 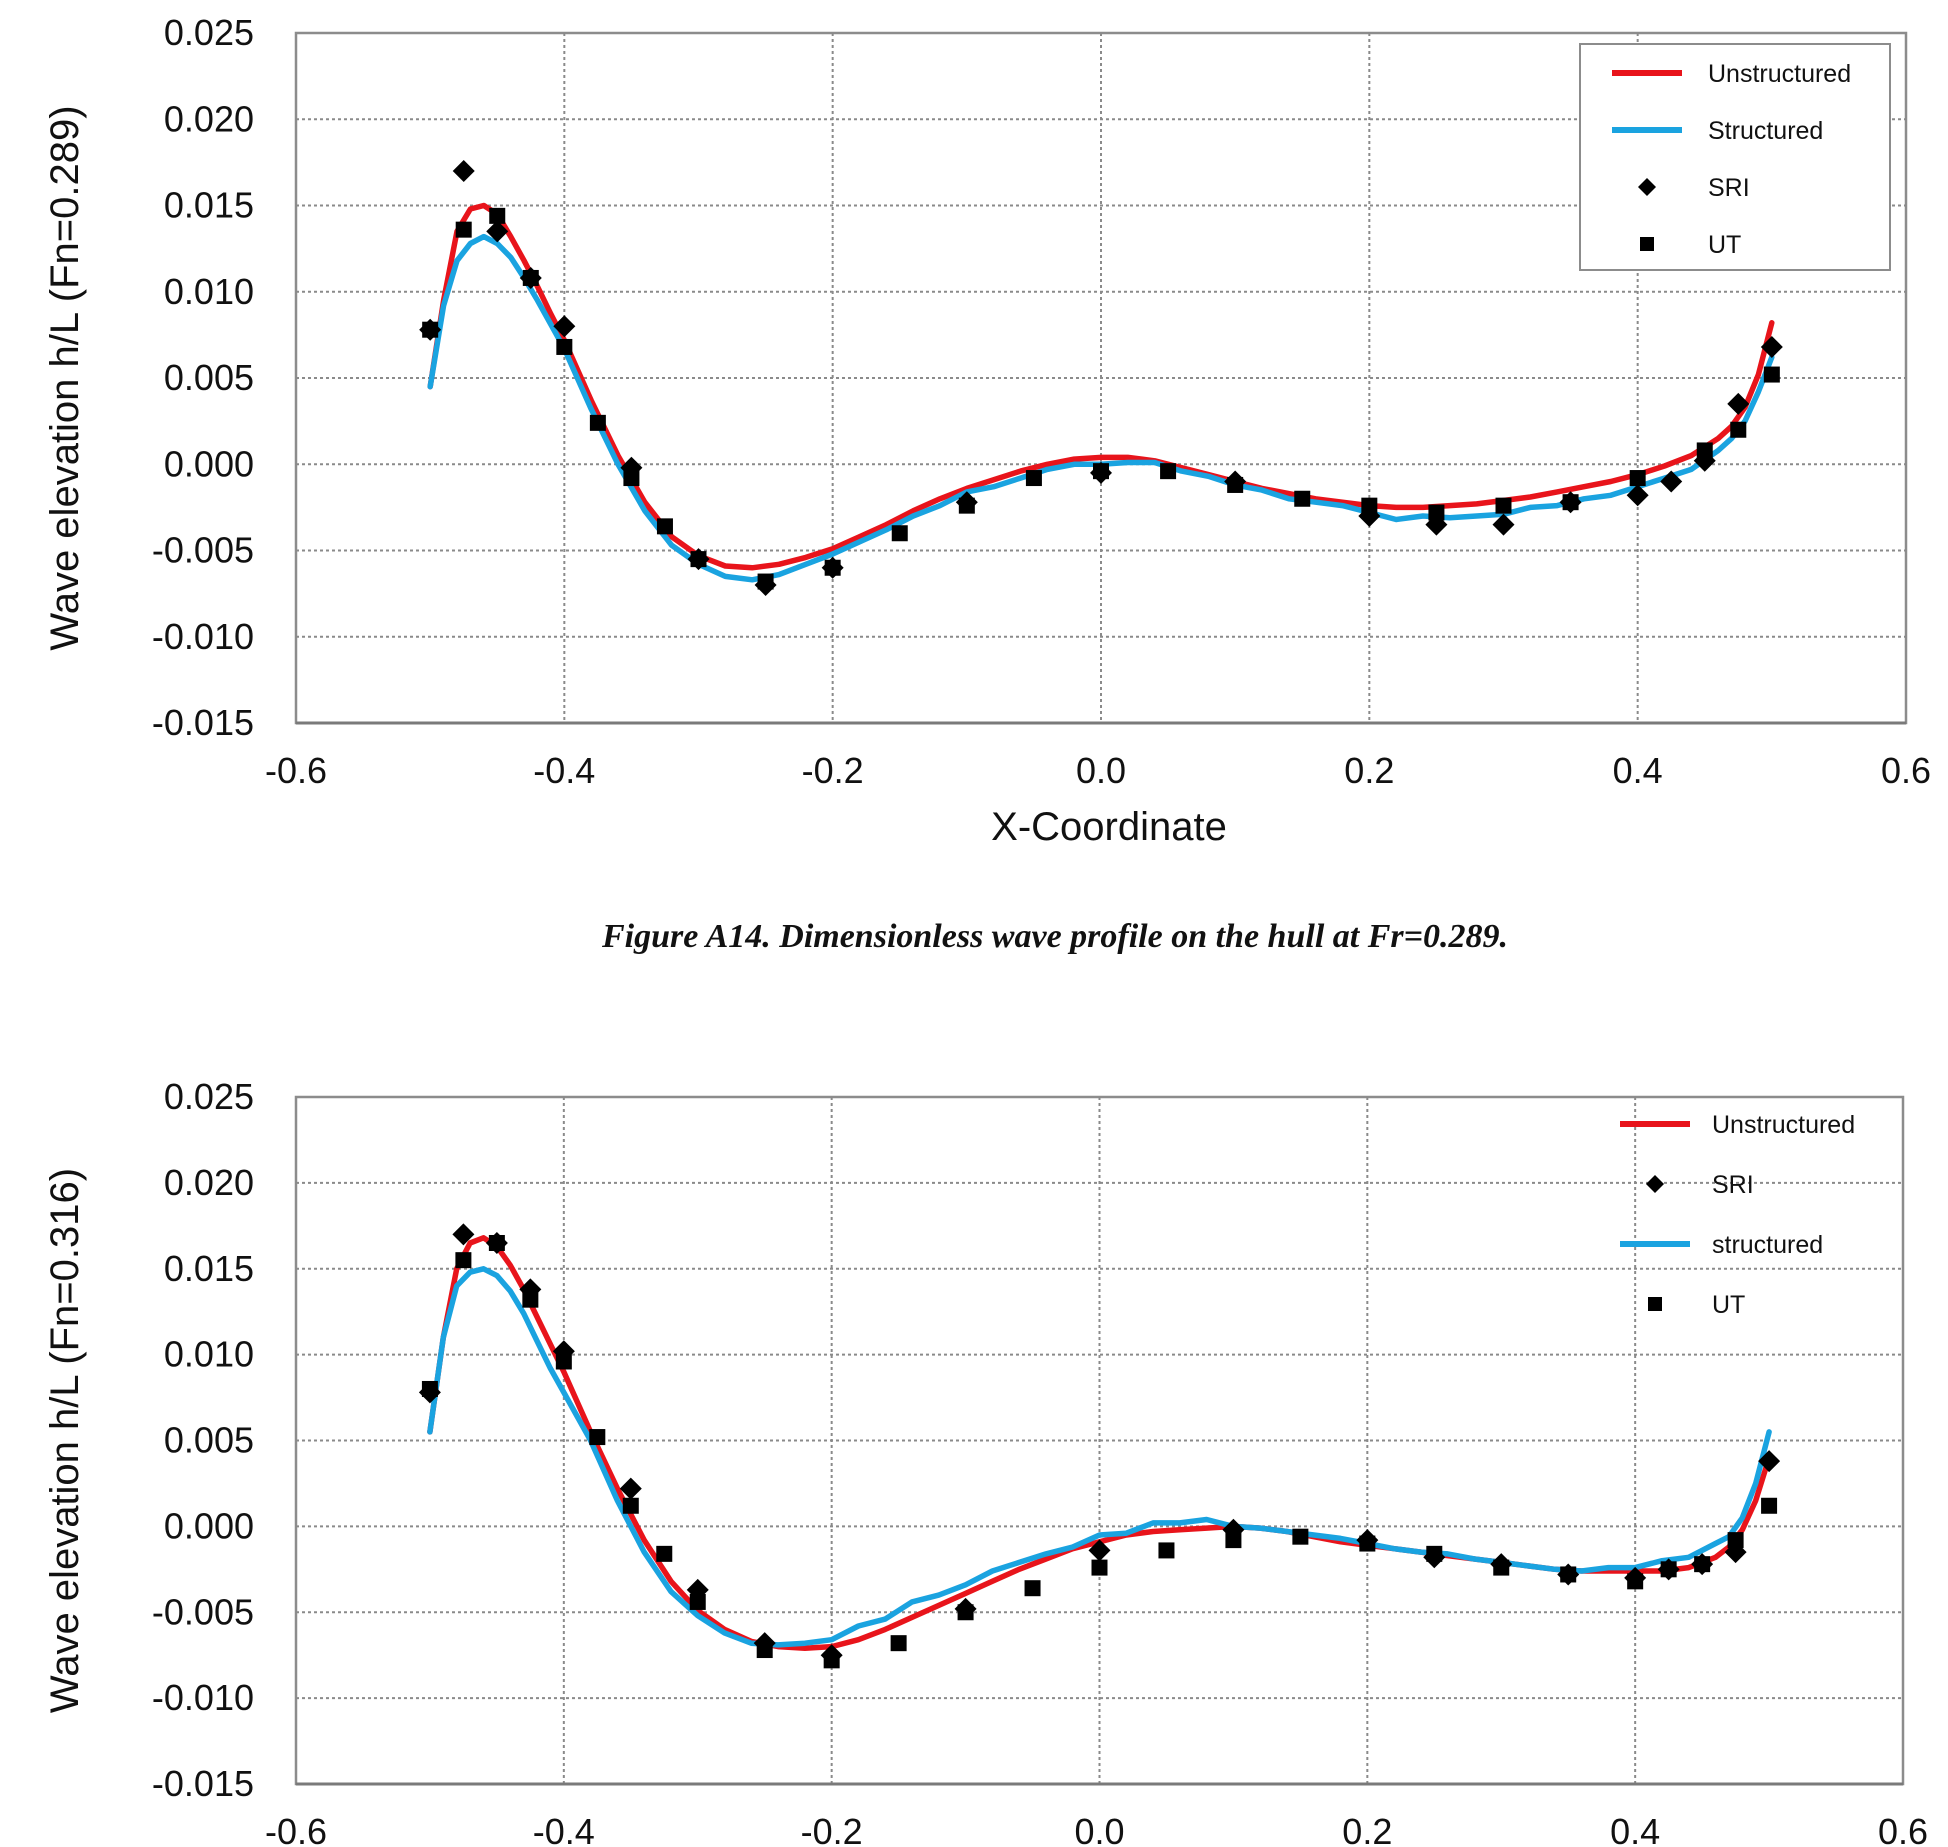 What do you see at coordinates (209, 1354) in the screenshot?
I see `y-tick-label: 0.010` at bounding box center [209, 1354].